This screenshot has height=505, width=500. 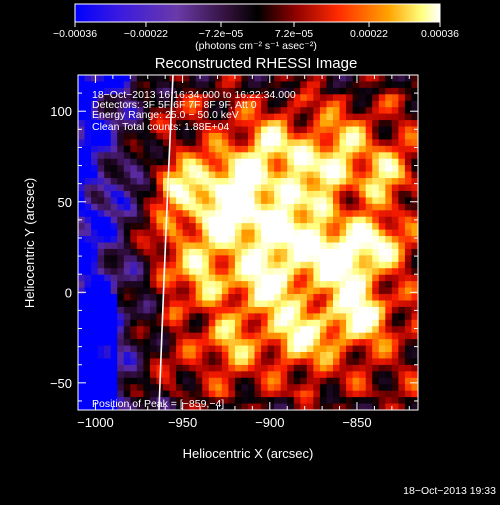 What do you see at coordinates (61, 383) in the screenshot?
I see `y-tick-label: −50` at bounding box center [61, 383].